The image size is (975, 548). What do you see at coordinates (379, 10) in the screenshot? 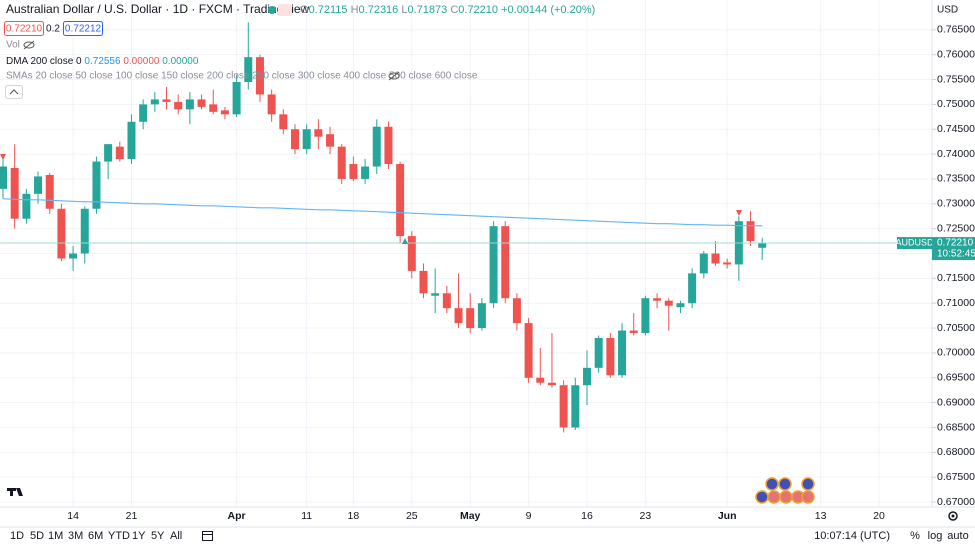
I see `ohlc-value: 0.72316` at bounding box center [379, 10].